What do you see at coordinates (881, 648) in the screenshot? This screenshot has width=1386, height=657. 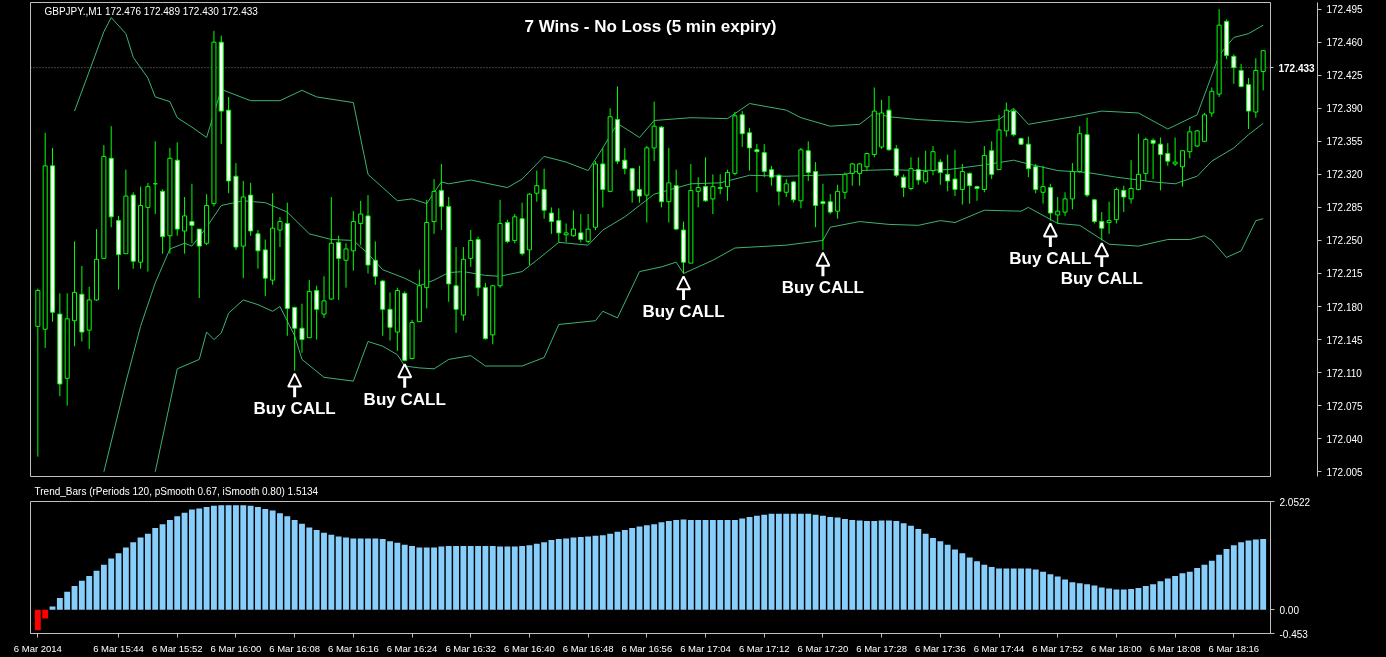 I see `x-tick-label: 6 Mar 17:28` at bounding box center [881, 648].